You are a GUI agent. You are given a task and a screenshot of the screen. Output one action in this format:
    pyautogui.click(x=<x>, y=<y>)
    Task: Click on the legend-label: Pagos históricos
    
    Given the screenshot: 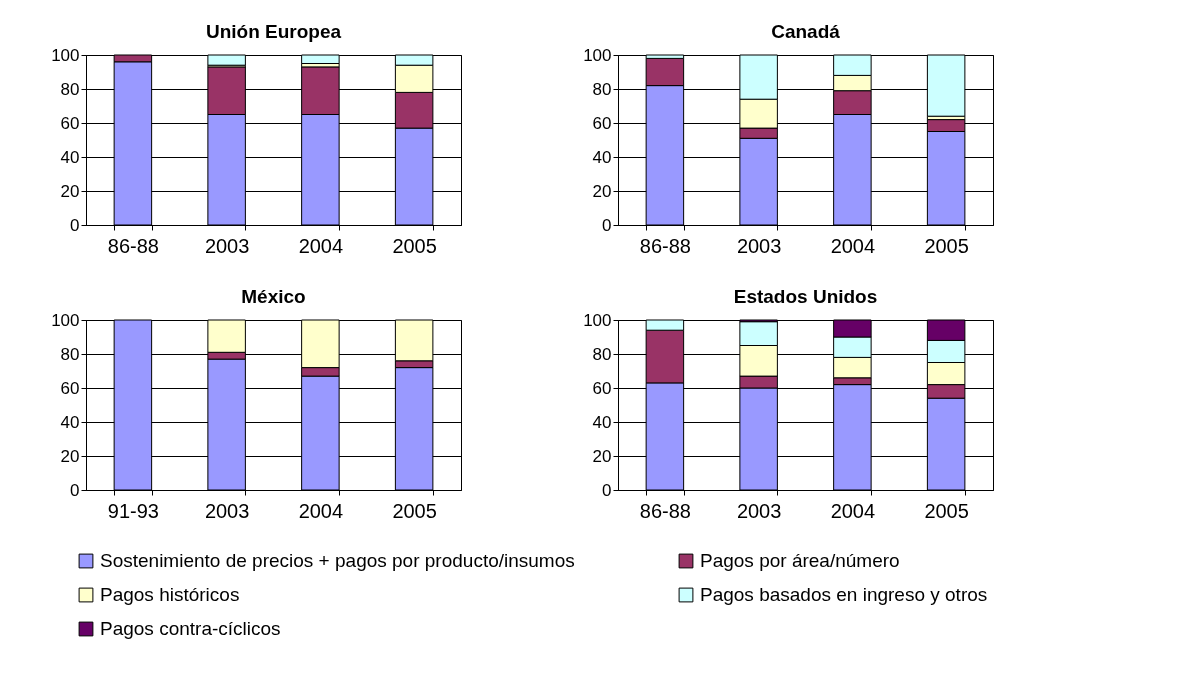 What is the action you would take?
    pyautogui.click(x=170, y=594)
    